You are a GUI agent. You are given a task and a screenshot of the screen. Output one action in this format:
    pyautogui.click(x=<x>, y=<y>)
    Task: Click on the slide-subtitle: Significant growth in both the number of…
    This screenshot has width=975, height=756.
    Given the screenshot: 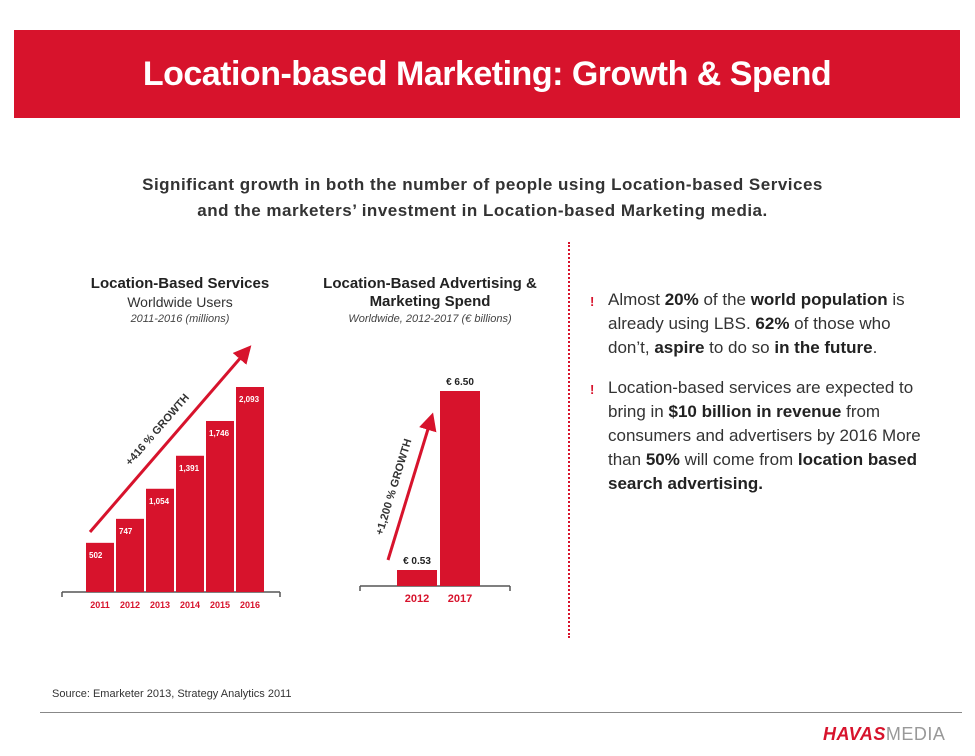 What is the action you would take?
    pyautogui.click(x=482, y=198)
    